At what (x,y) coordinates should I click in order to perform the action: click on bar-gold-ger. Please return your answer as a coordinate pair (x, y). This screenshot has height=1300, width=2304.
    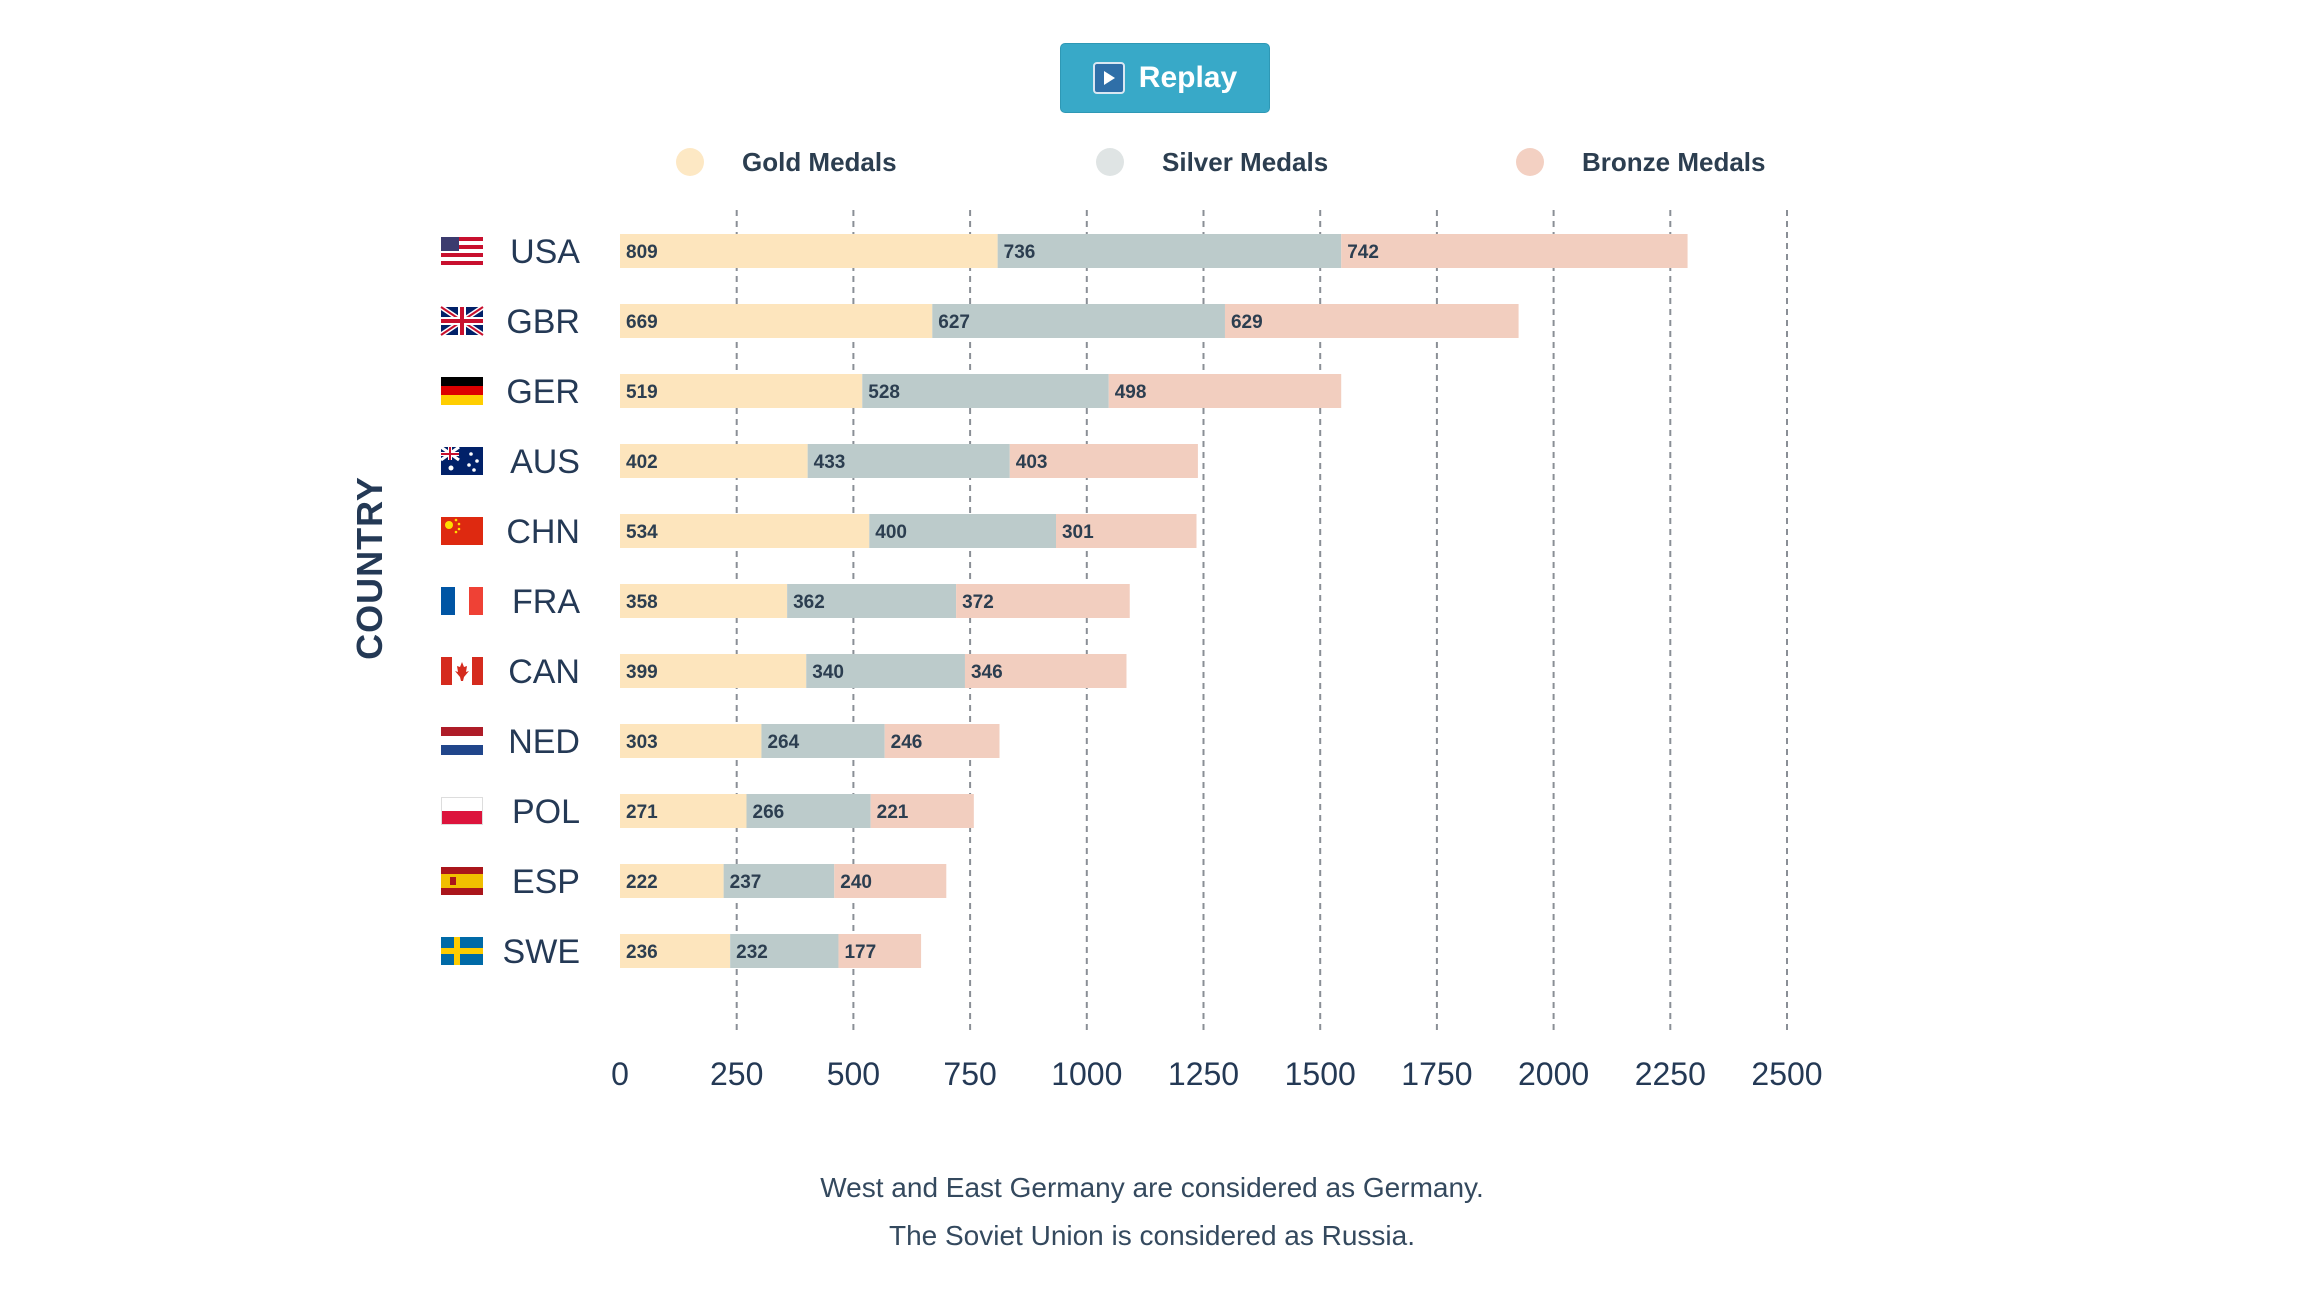
    Looking at the image, I should click on (741, 391).